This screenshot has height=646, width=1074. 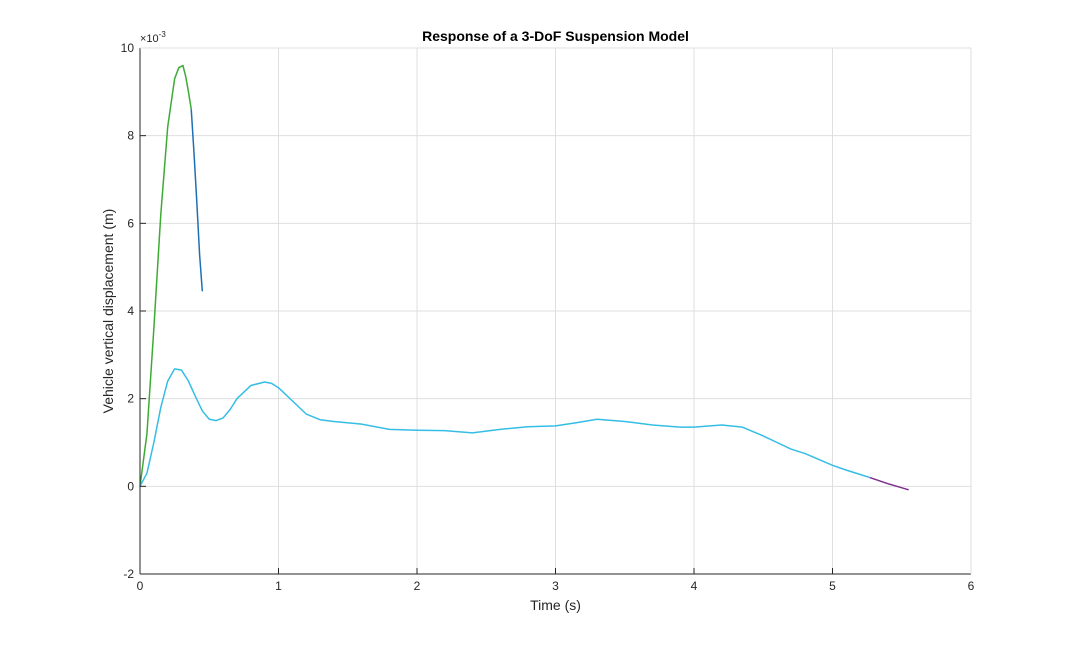 I want to click on y-axis-label: Vehicle vertical displacement (m), so click(x=108, y=311).